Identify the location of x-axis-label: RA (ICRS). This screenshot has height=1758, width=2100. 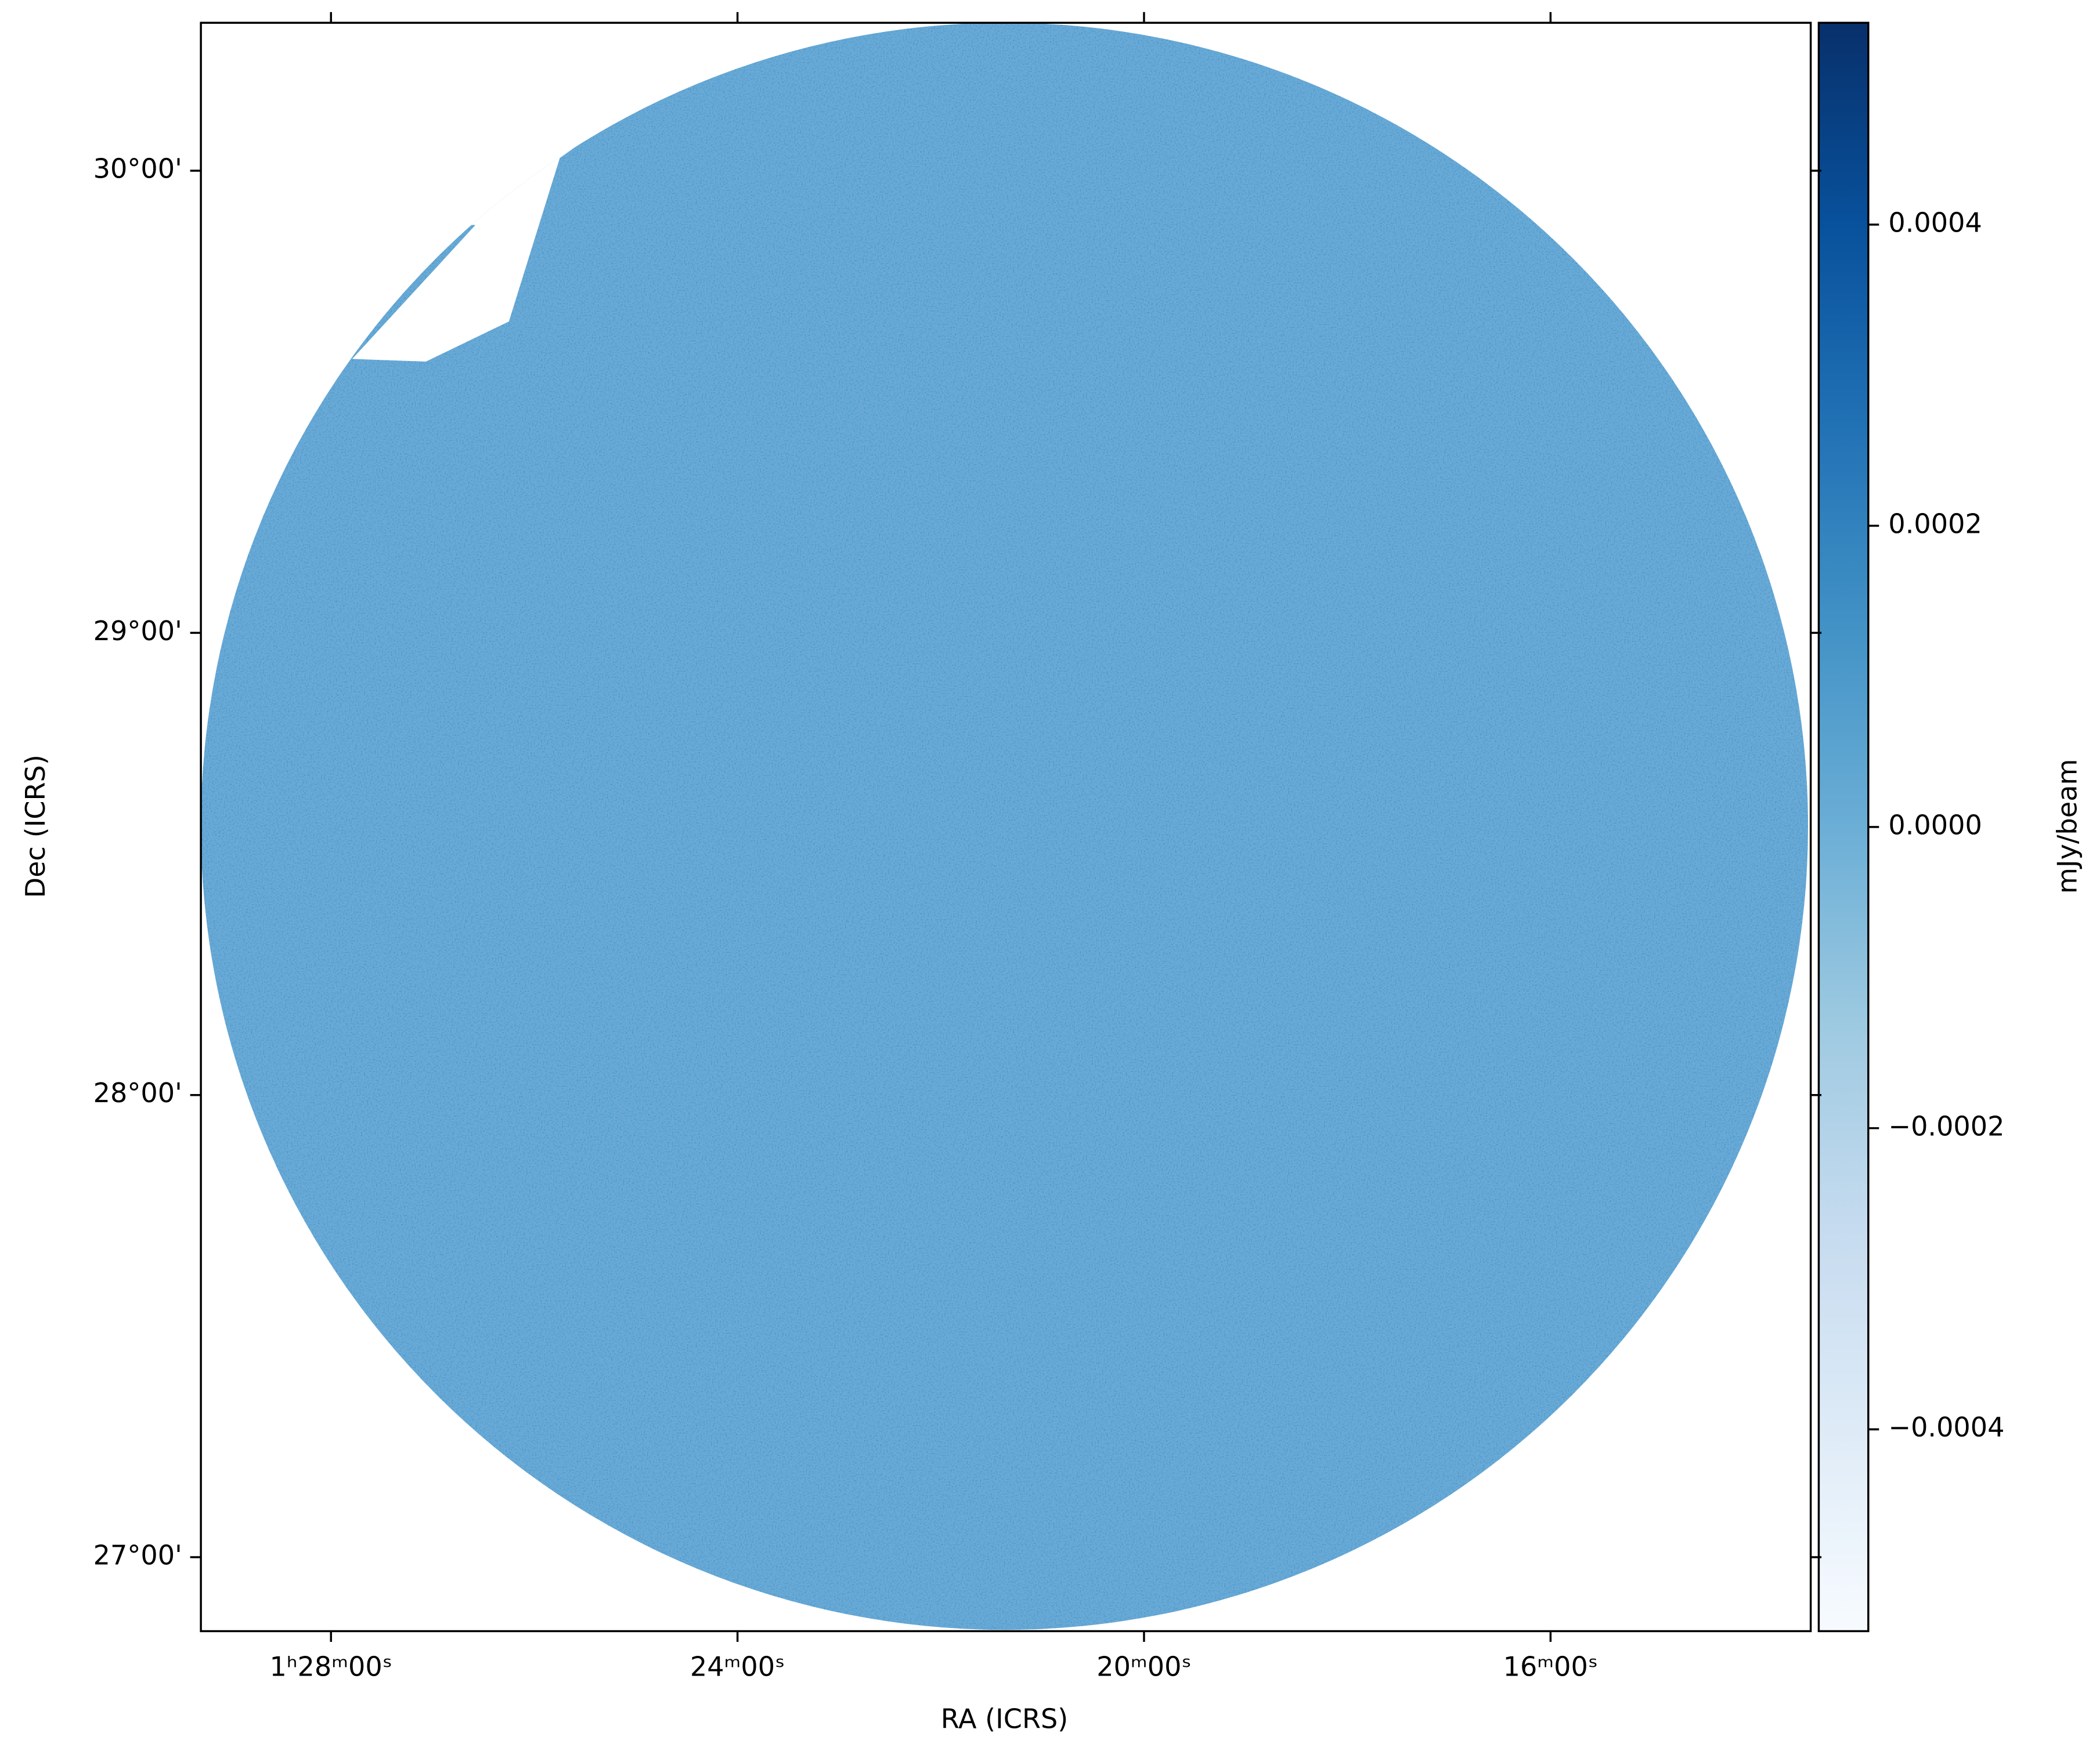
(1005, 1719).